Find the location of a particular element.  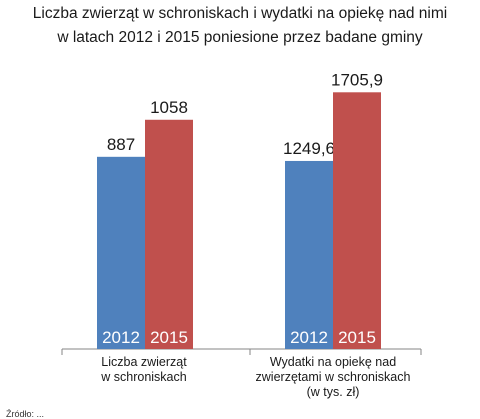

category-label-group-2-line-3: (w tys. zł) is located at coordinates (333, 392).